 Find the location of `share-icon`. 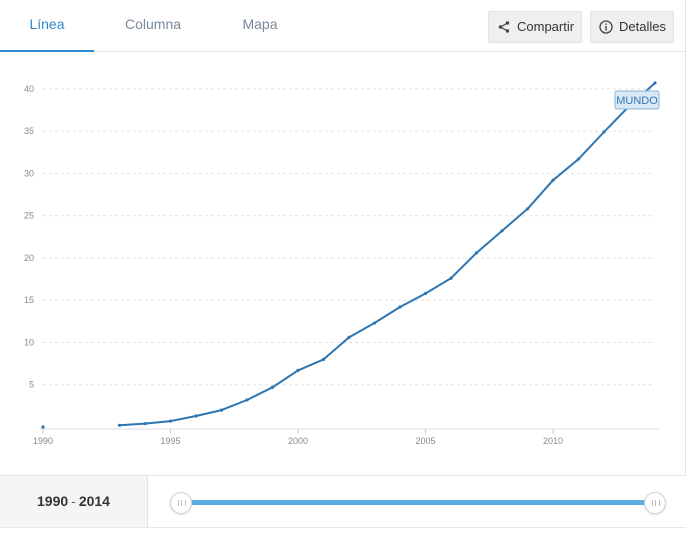

share-icon is located at coordinates (504, 27).